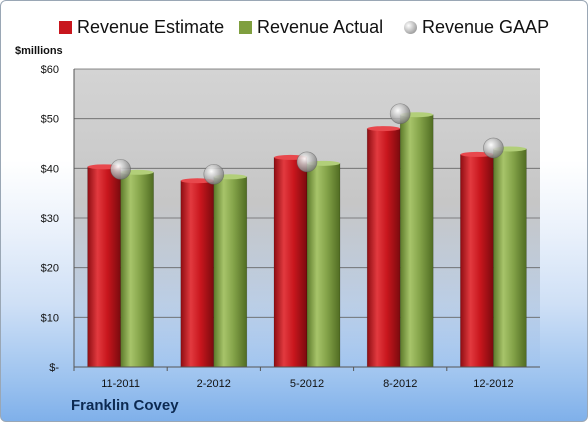 The image size is (588, 422). Describe the element at coordinates (50, 70) in the screenshot. I see `y-tick-label: $60` at that location.